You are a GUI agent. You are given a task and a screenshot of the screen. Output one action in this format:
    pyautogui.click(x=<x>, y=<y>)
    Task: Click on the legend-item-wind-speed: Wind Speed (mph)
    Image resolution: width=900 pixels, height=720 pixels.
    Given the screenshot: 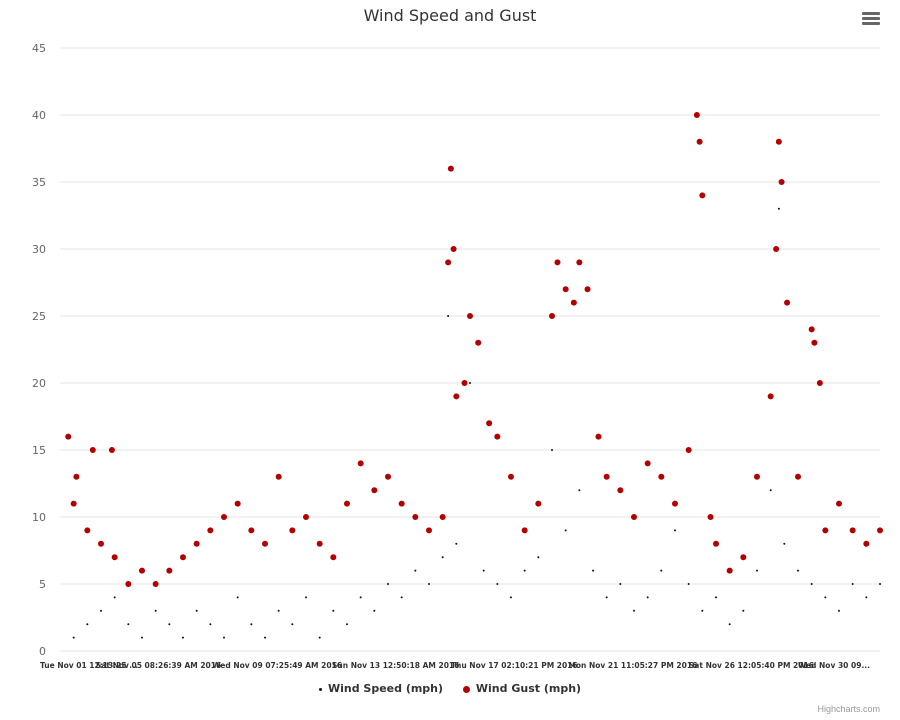 What is the action you would take?
    pyautogui.click(x=381, y=688)
    